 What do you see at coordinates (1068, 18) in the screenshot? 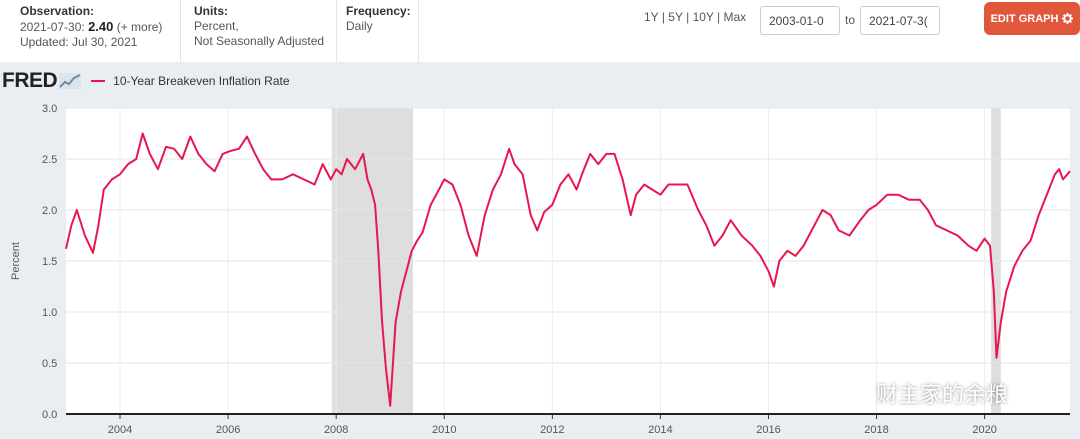
I see `gear-icon` at bounding box center [1068, 18].